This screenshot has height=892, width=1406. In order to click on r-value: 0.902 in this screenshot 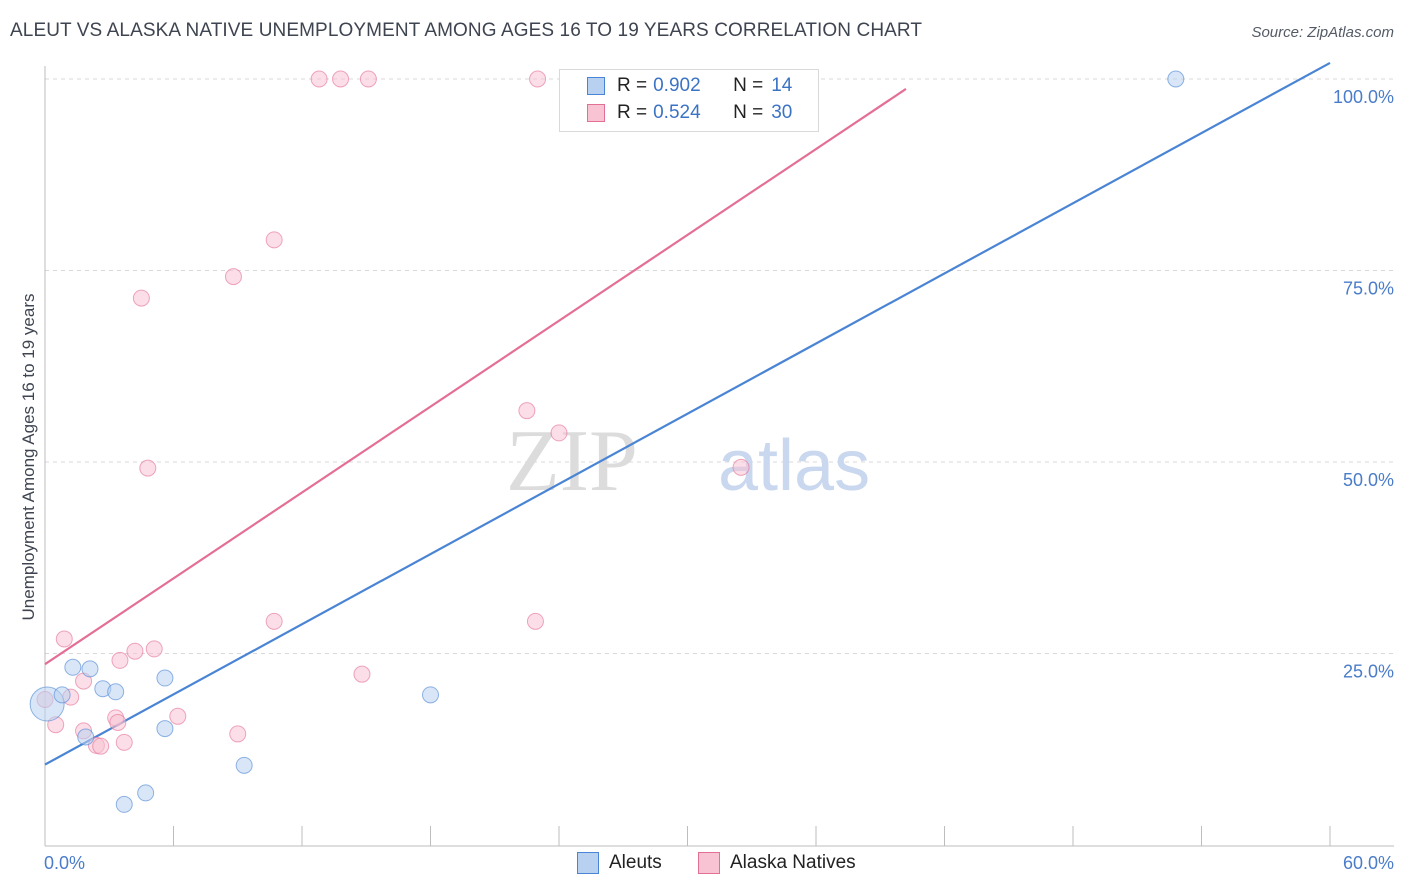, I will do `click(677, 85)`.